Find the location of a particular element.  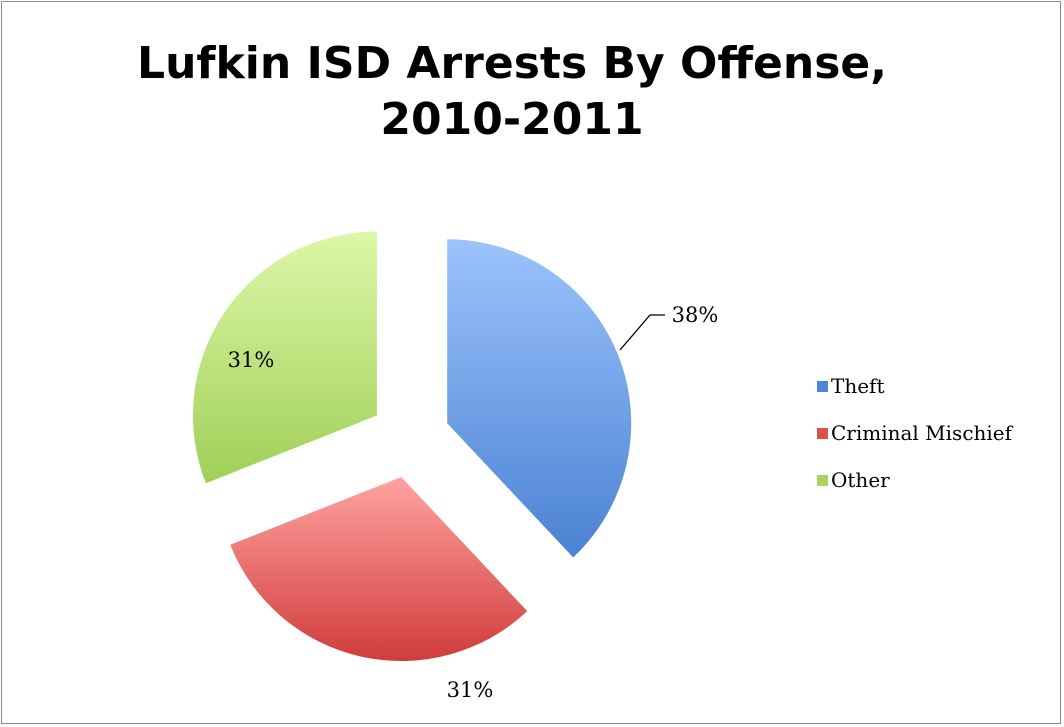

chart-title: Lufkin ISD Arrests By Offense, 2010-2011 is located at coordinates (512, 91).